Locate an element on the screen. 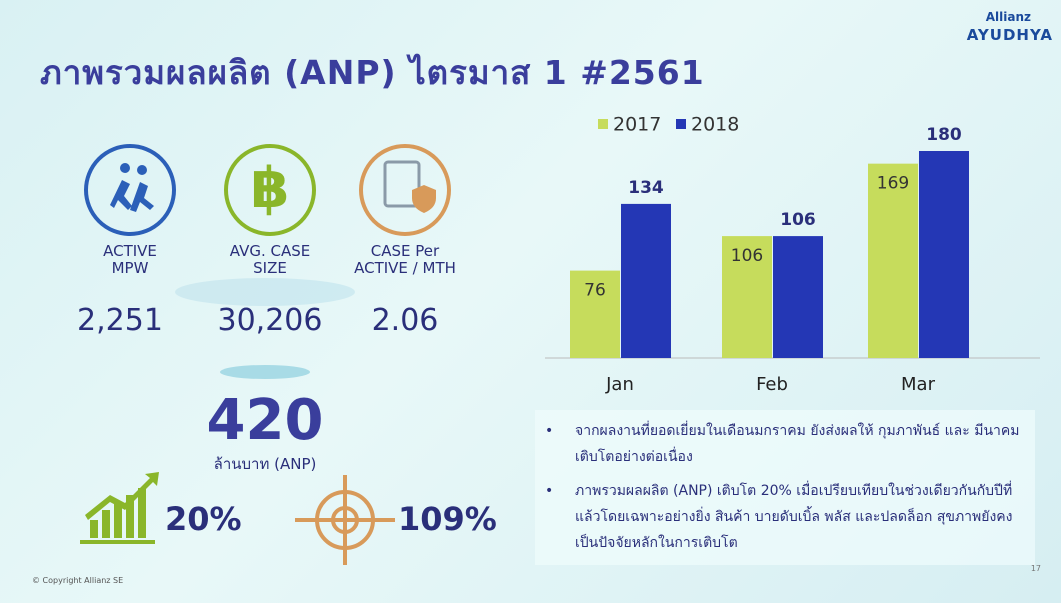 Image resolution: width=1061 pixels, height=603 pixels. runner-figures is located at coordinates (132, 187).